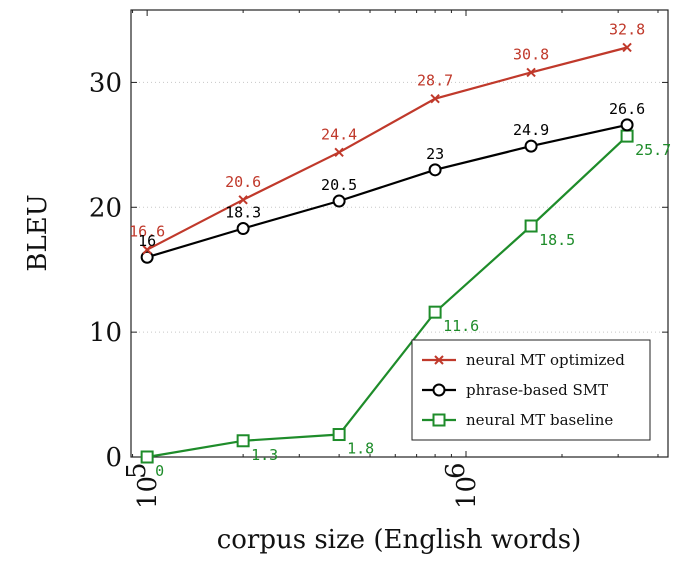  Describe the element at coordinates (360, 449) in the screenshot. I see `data-label: 1.8` at that location.